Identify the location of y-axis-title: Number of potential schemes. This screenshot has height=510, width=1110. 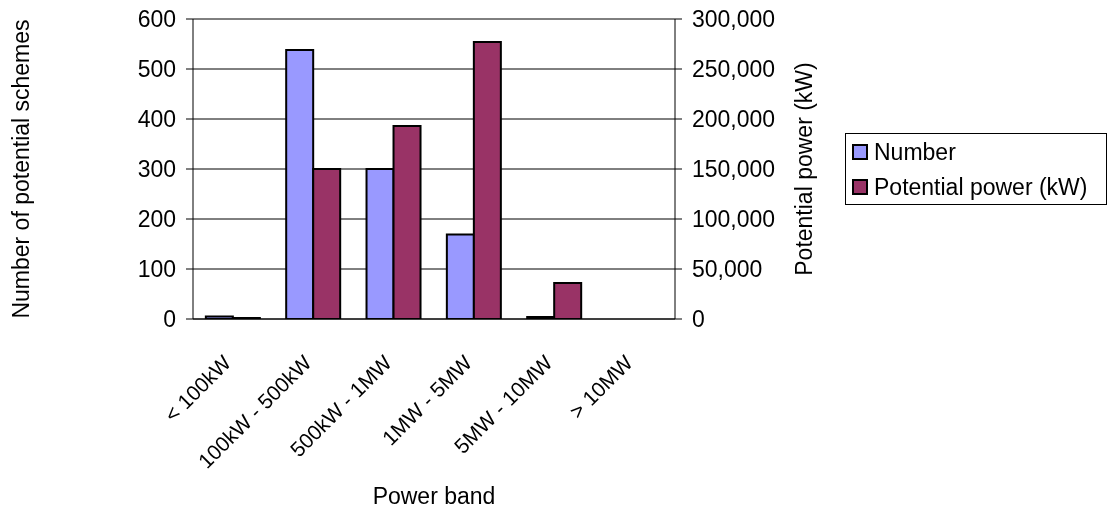
(21, 169).